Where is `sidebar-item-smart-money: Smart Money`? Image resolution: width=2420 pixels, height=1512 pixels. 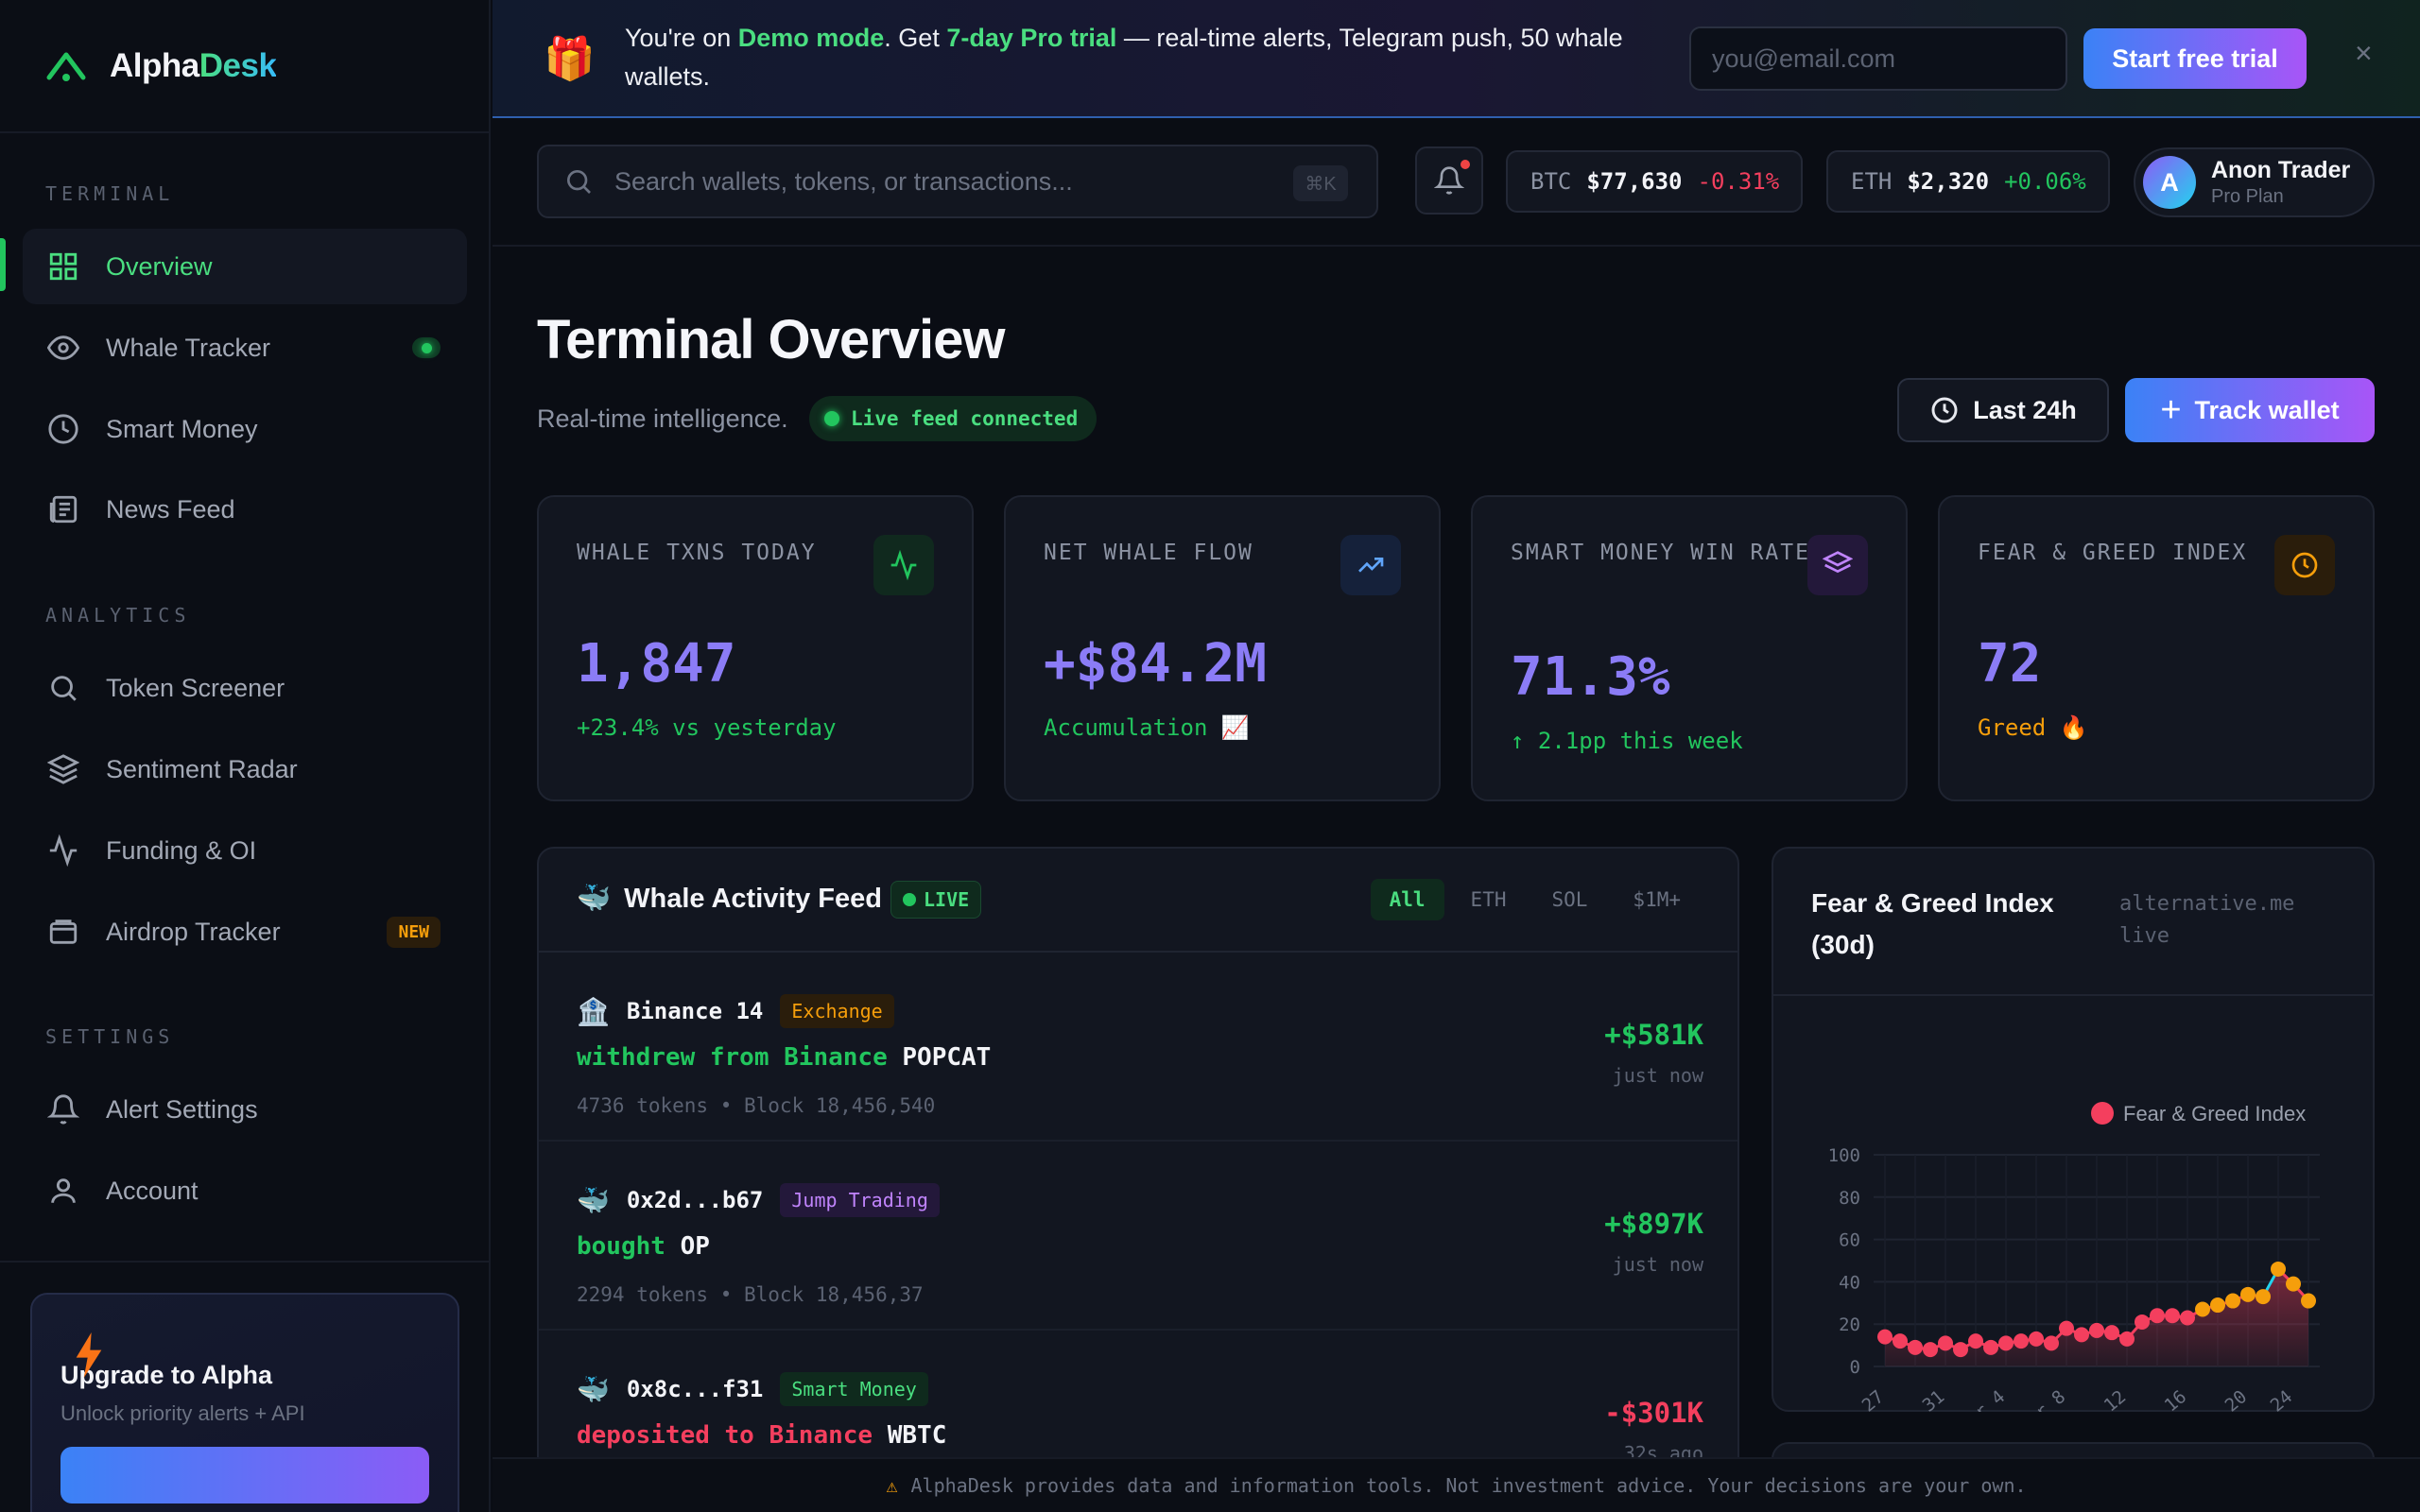
sidebar-item-smart-money: Smart Money is located at coordinates (245, 429).